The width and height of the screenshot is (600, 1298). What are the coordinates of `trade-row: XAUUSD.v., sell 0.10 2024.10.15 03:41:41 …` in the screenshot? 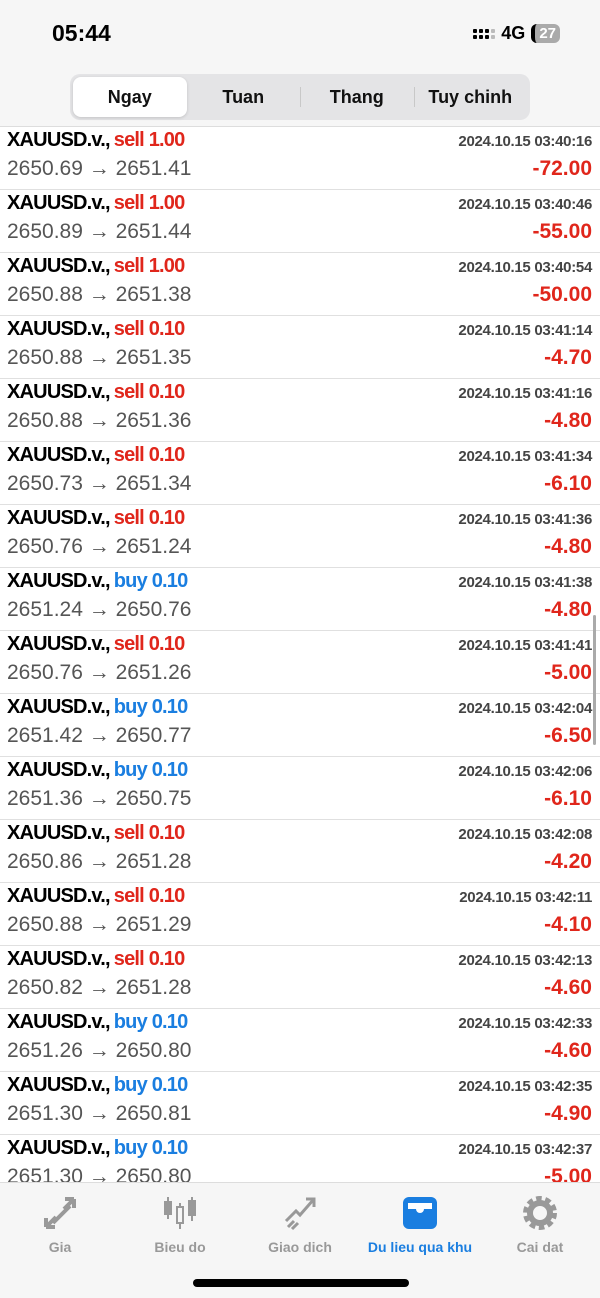 It's located at (300, 662).